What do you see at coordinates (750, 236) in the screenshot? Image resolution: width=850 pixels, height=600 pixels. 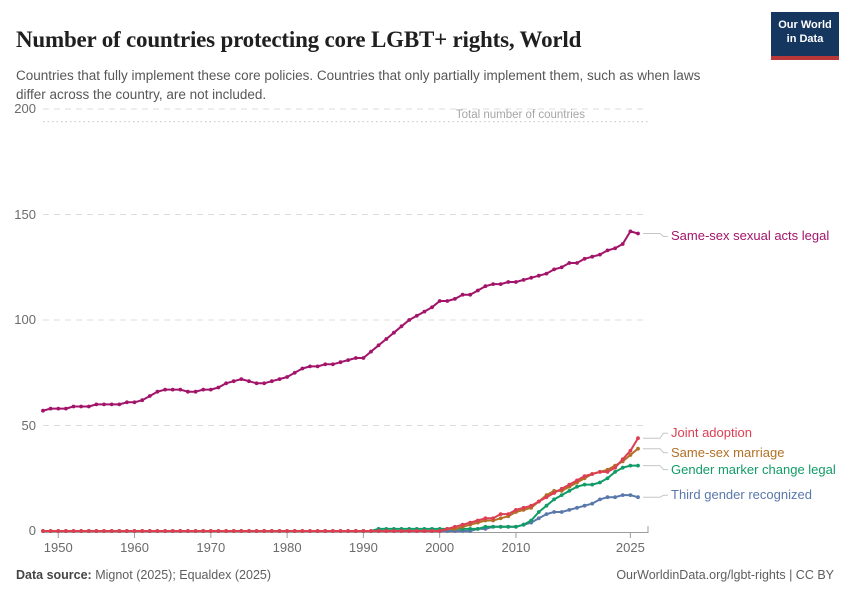 I see `series-label-same-sex-sexual-acts-legal: Same-sex sexual acts legal` at bounding box center [750, 236].